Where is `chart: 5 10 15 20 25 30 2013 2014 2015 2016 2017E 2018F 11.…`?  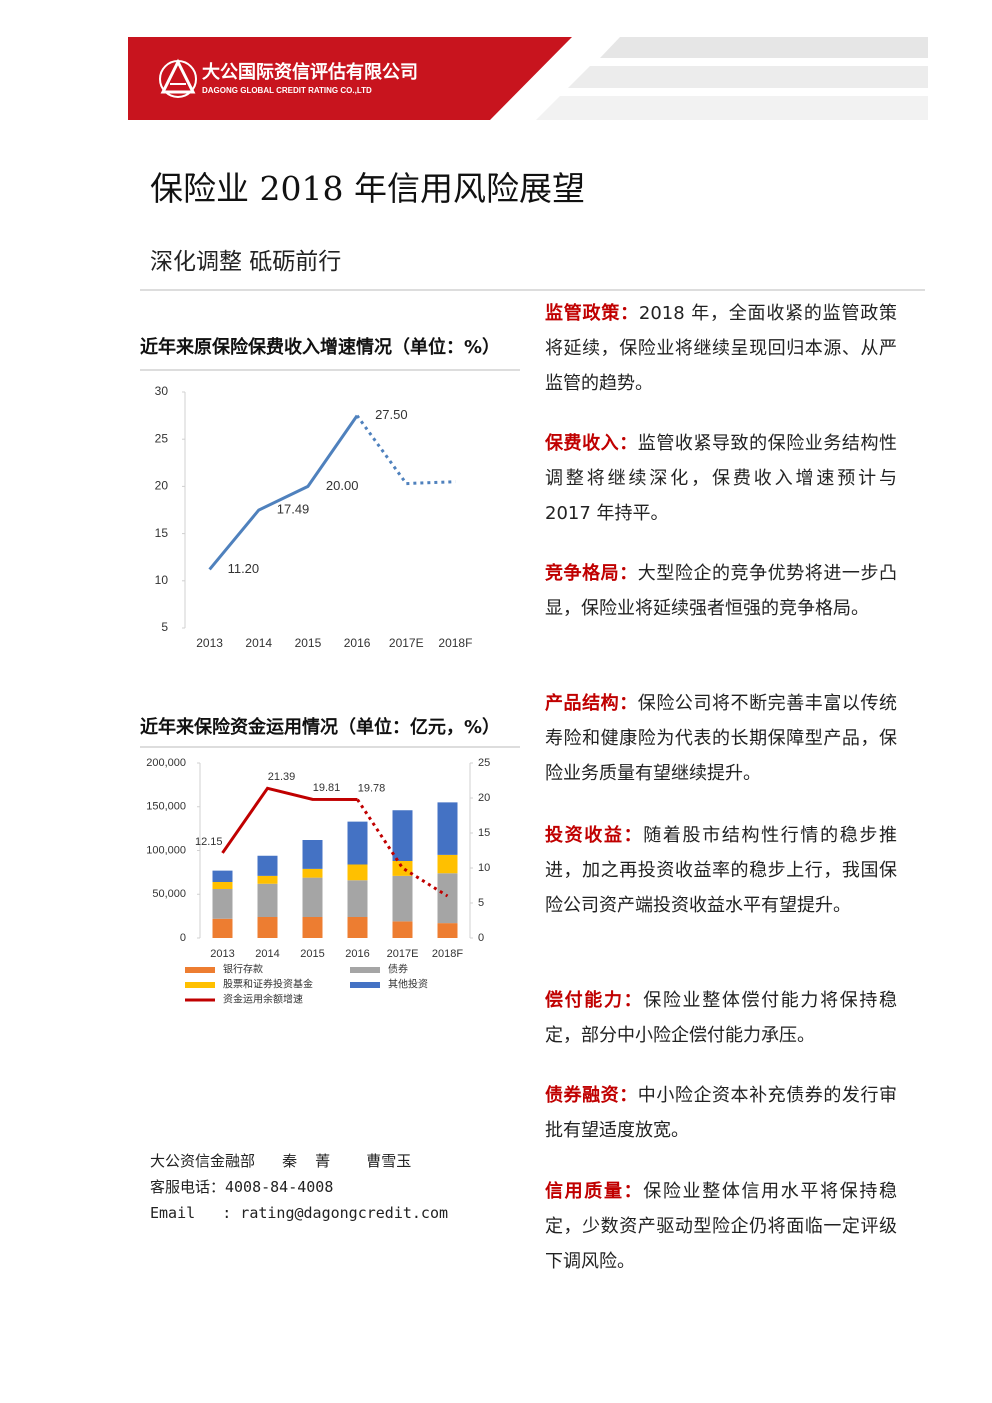 chart: 5 10 15 20 25 30 2013 2014 2015 2016 2017E 2018F 11.… is located at coordinates (314, 517).